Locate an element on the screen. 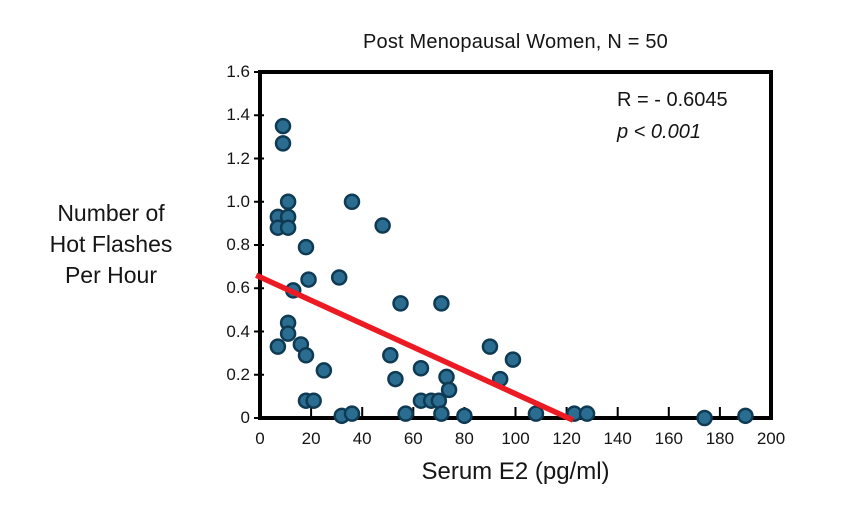 The width and height of the screenshot is (844, 510). y-tick-label: 1.4 is located at coordinates (238, 115).